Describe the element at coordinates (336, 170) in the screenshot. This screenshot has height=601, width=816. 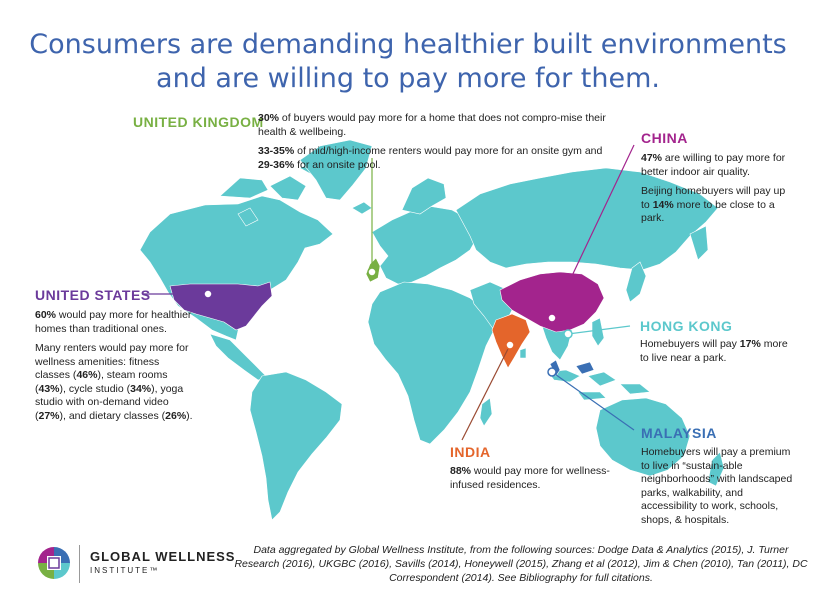
I see `landmass-greenland` at that location.